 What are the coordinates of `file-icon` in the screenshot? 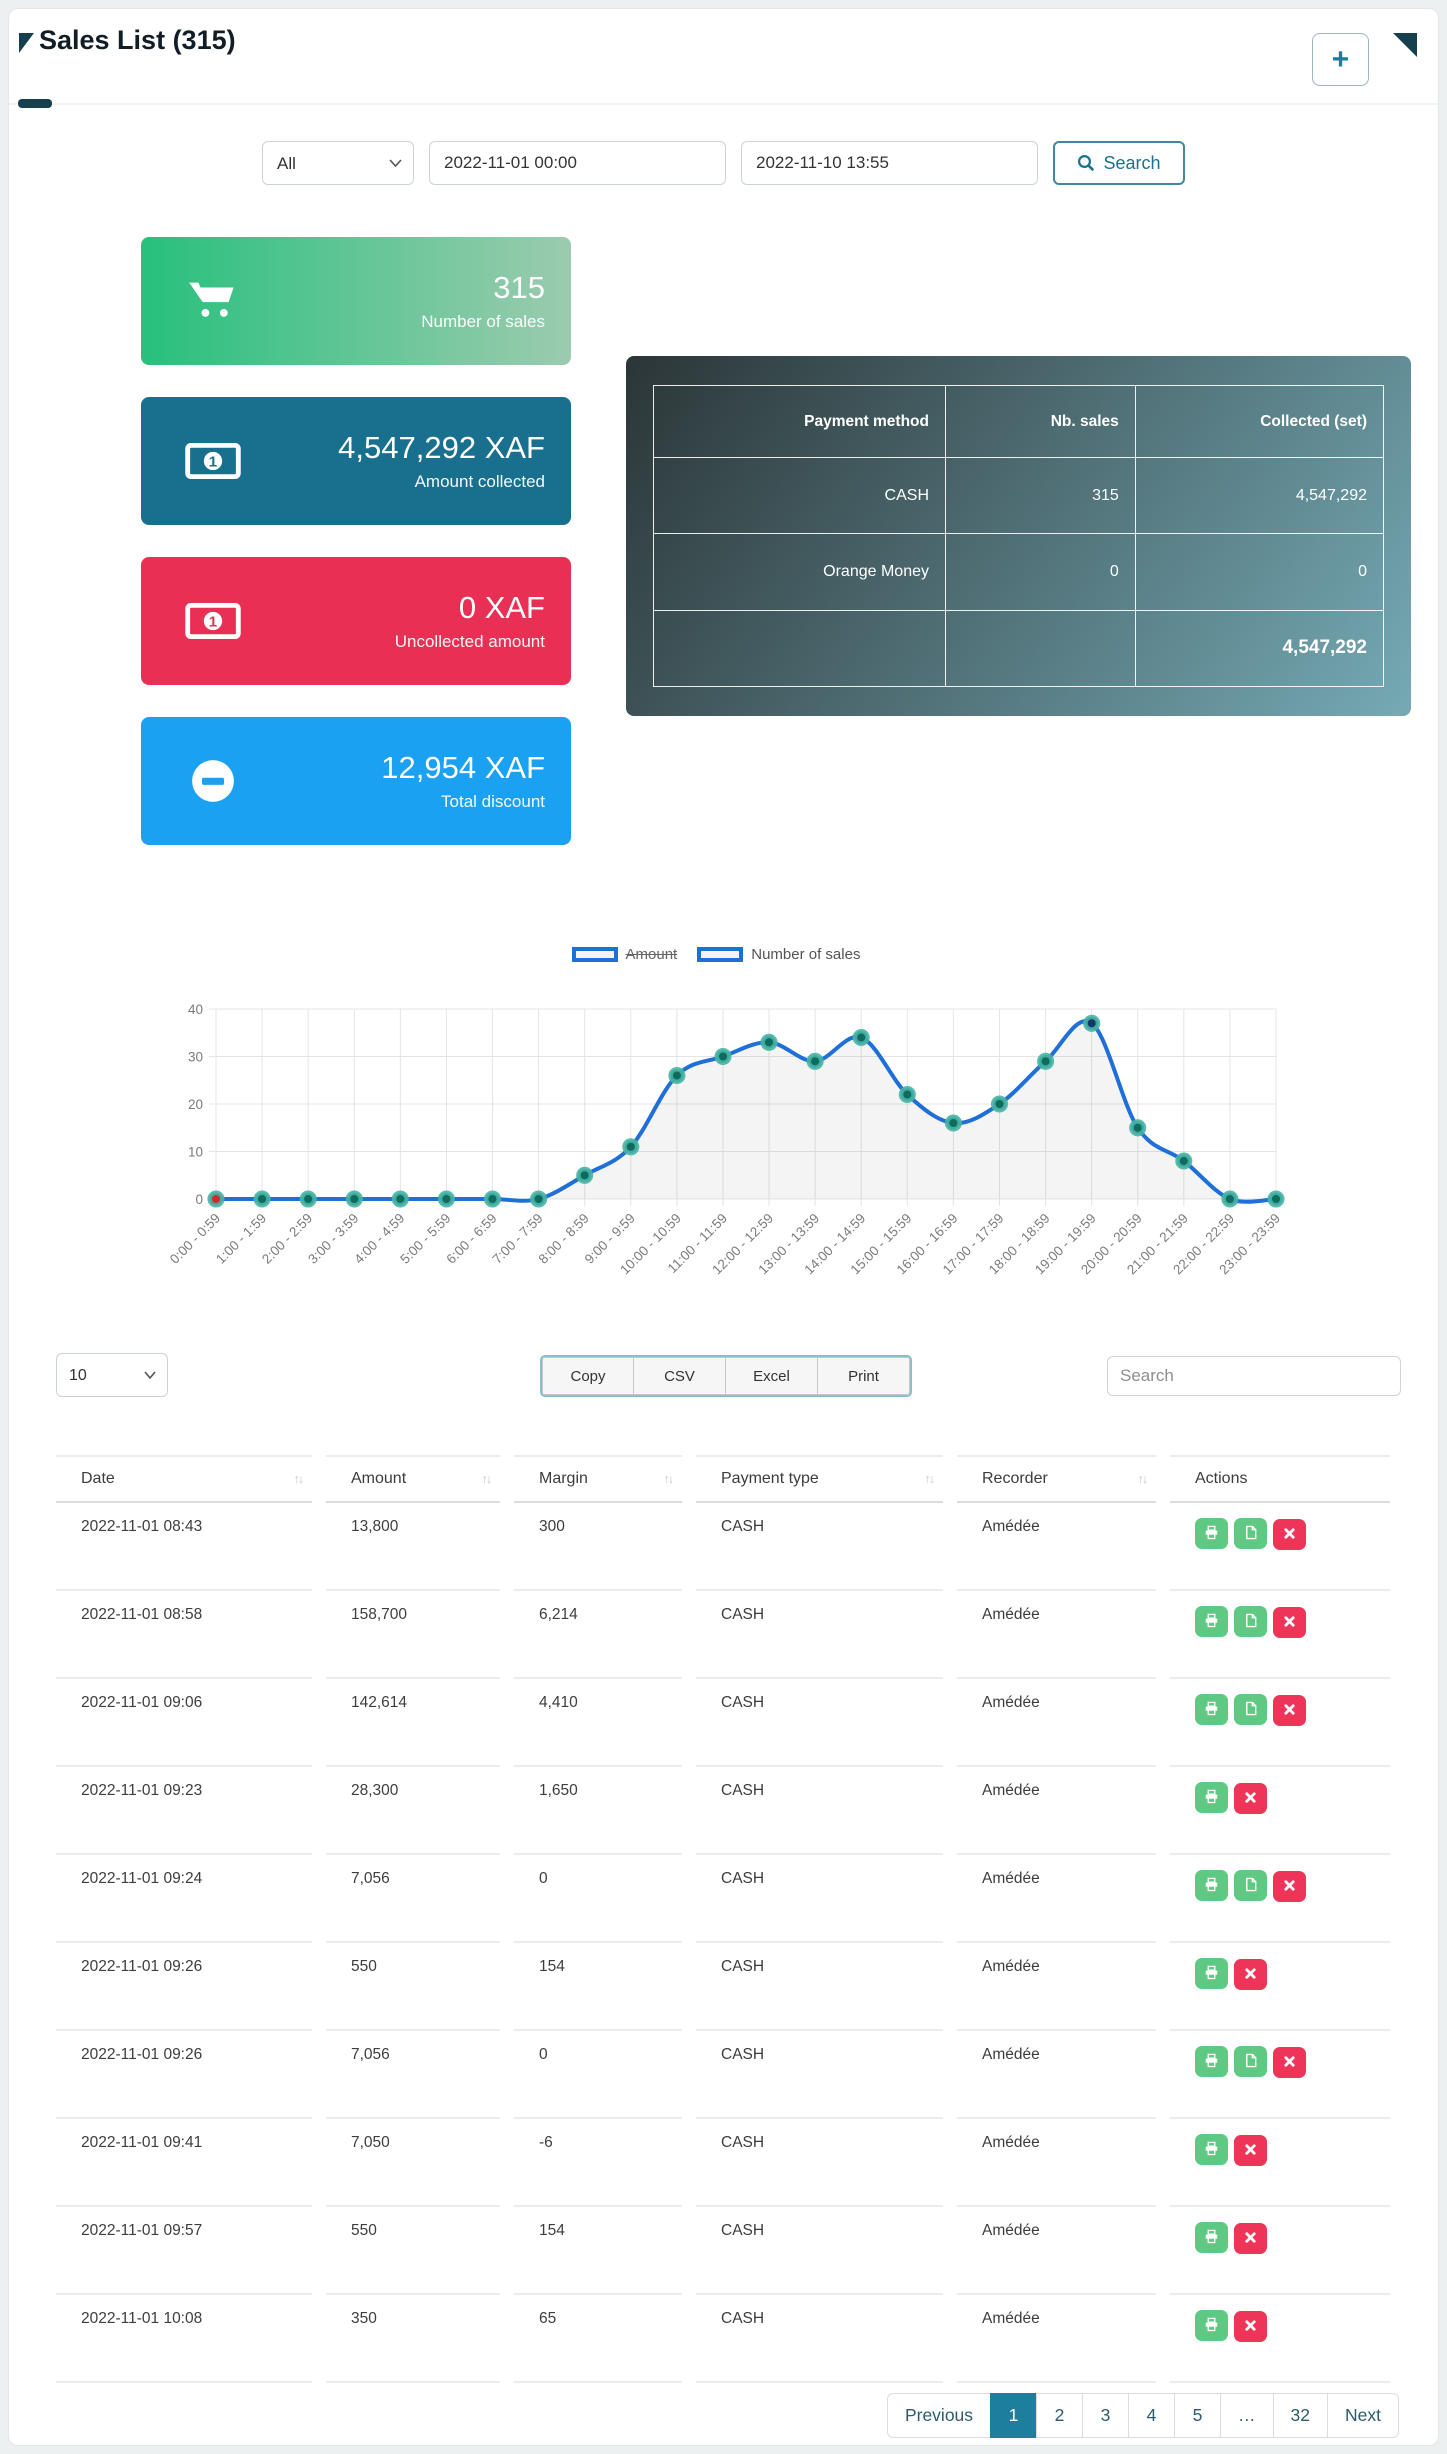 It's located at (1251, 1622).